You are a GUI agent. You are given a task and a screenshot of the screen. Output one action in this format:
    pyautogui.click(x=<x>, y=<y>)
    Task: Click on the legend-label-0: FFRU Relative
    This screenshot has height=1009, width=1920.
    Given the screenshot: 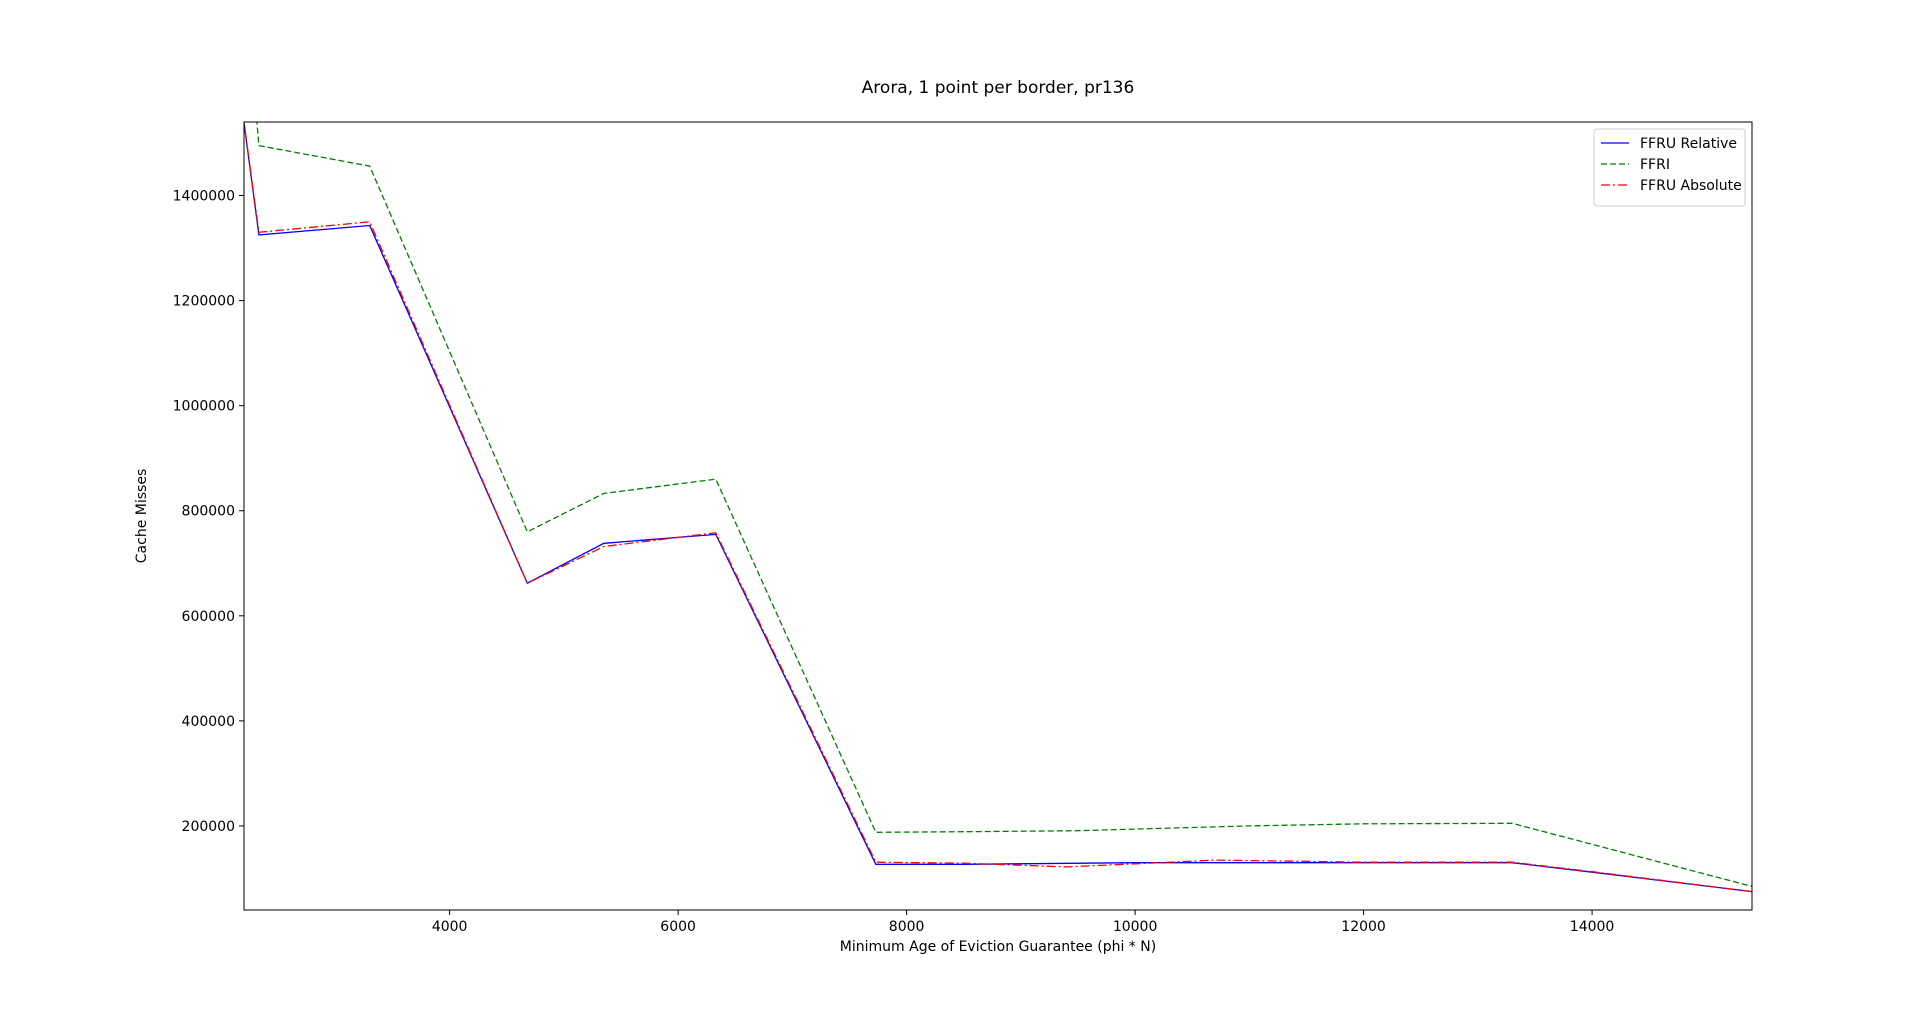 What is the action you would take?
    pyautogui.click(x=1688, y=144)
    